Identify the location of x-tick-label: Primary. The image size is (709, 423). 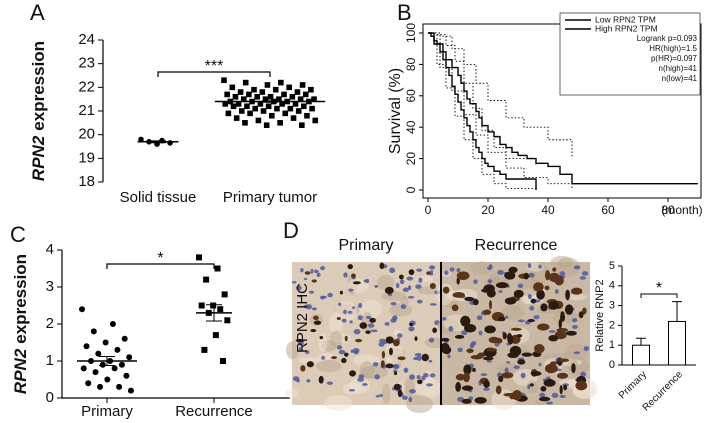
(633, 385).